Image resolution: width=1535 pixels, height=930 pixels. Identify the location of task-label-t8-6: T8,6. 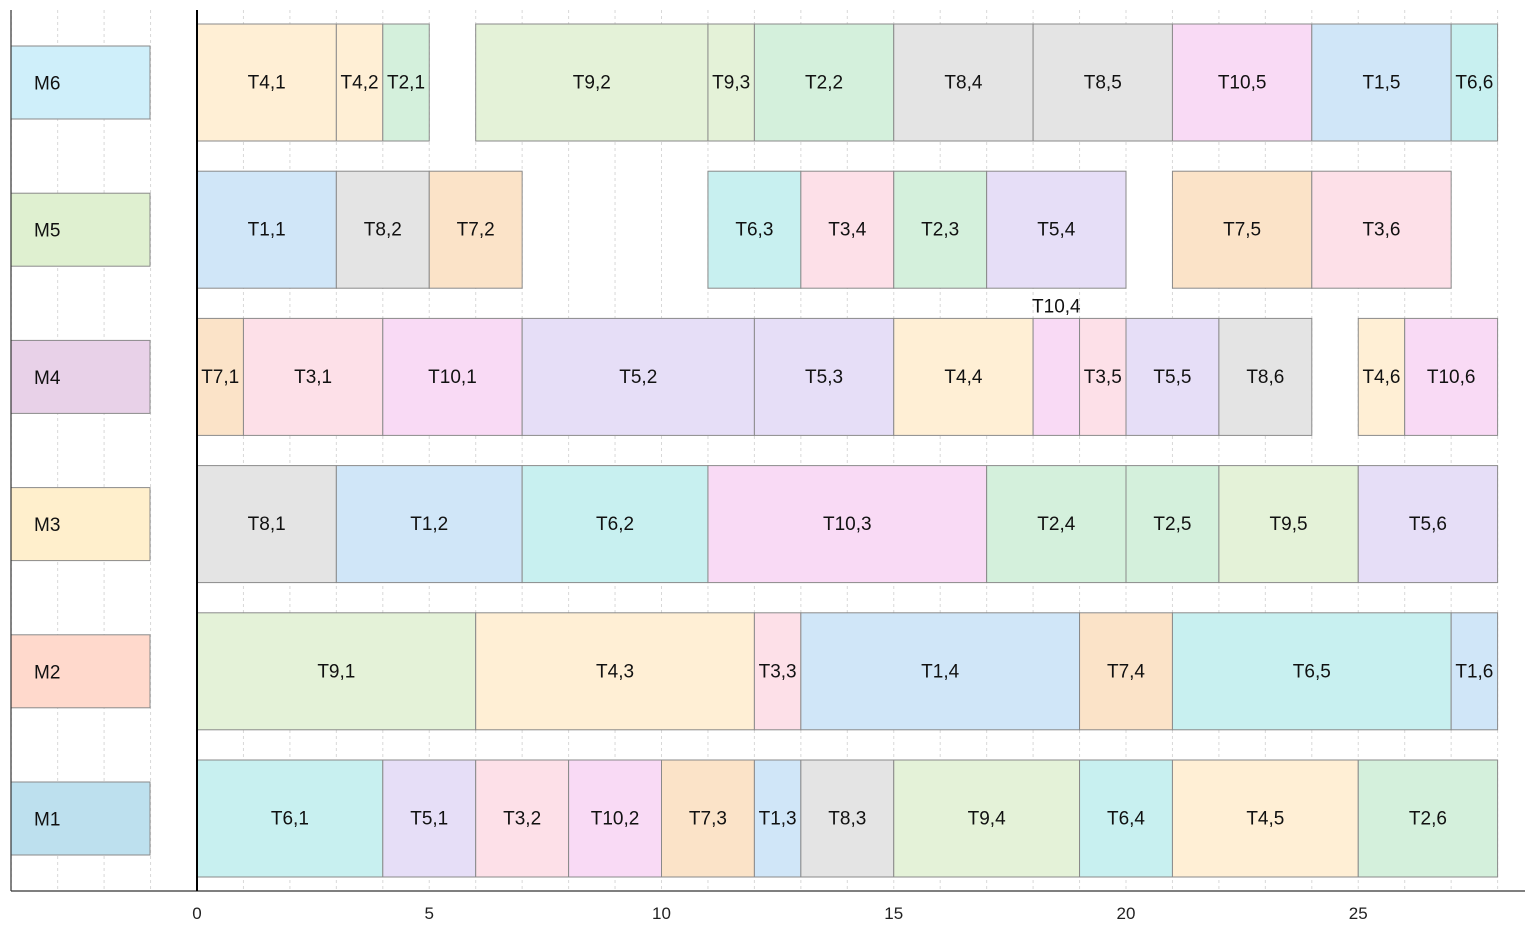
(1265, 377).